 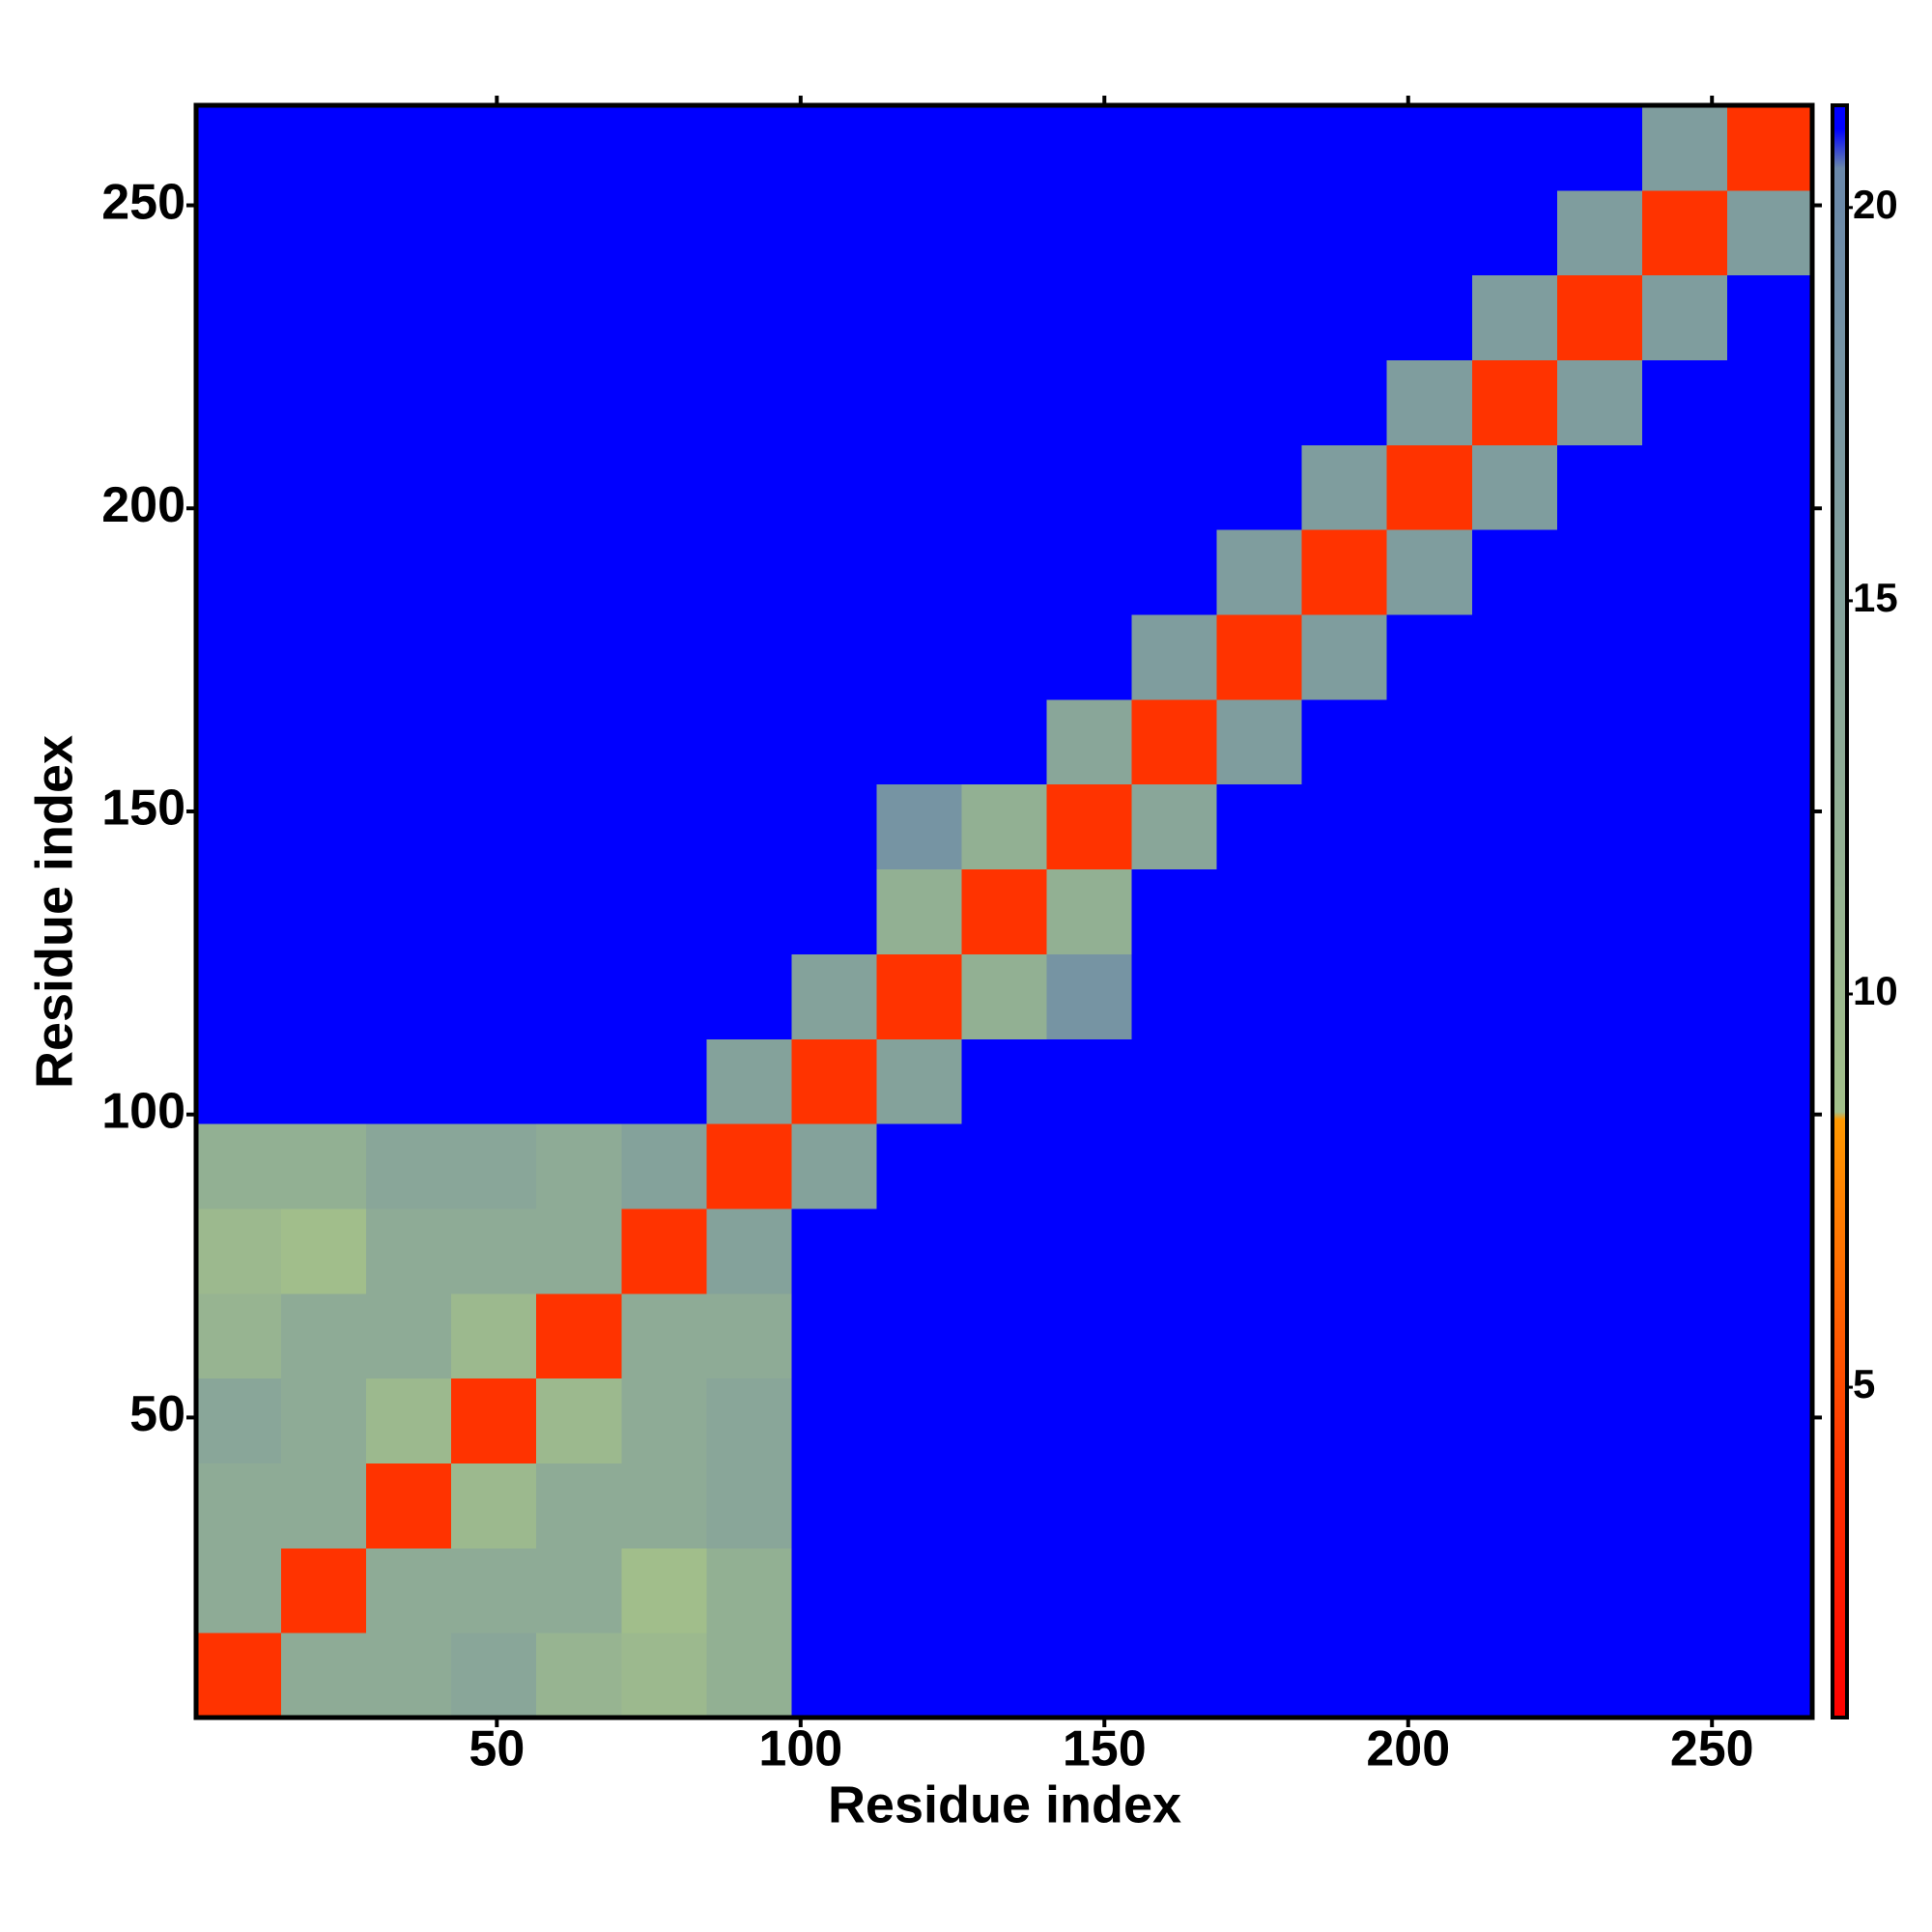 I want to click on colorbar-tick-label: 5, so click(x=1864, y=1383).